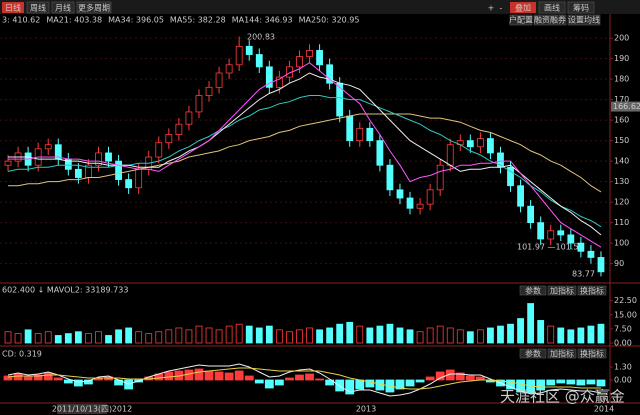 The height and width of the screenshot is (415, 640). I want to click on tool: 叠加, so click(523, 8).